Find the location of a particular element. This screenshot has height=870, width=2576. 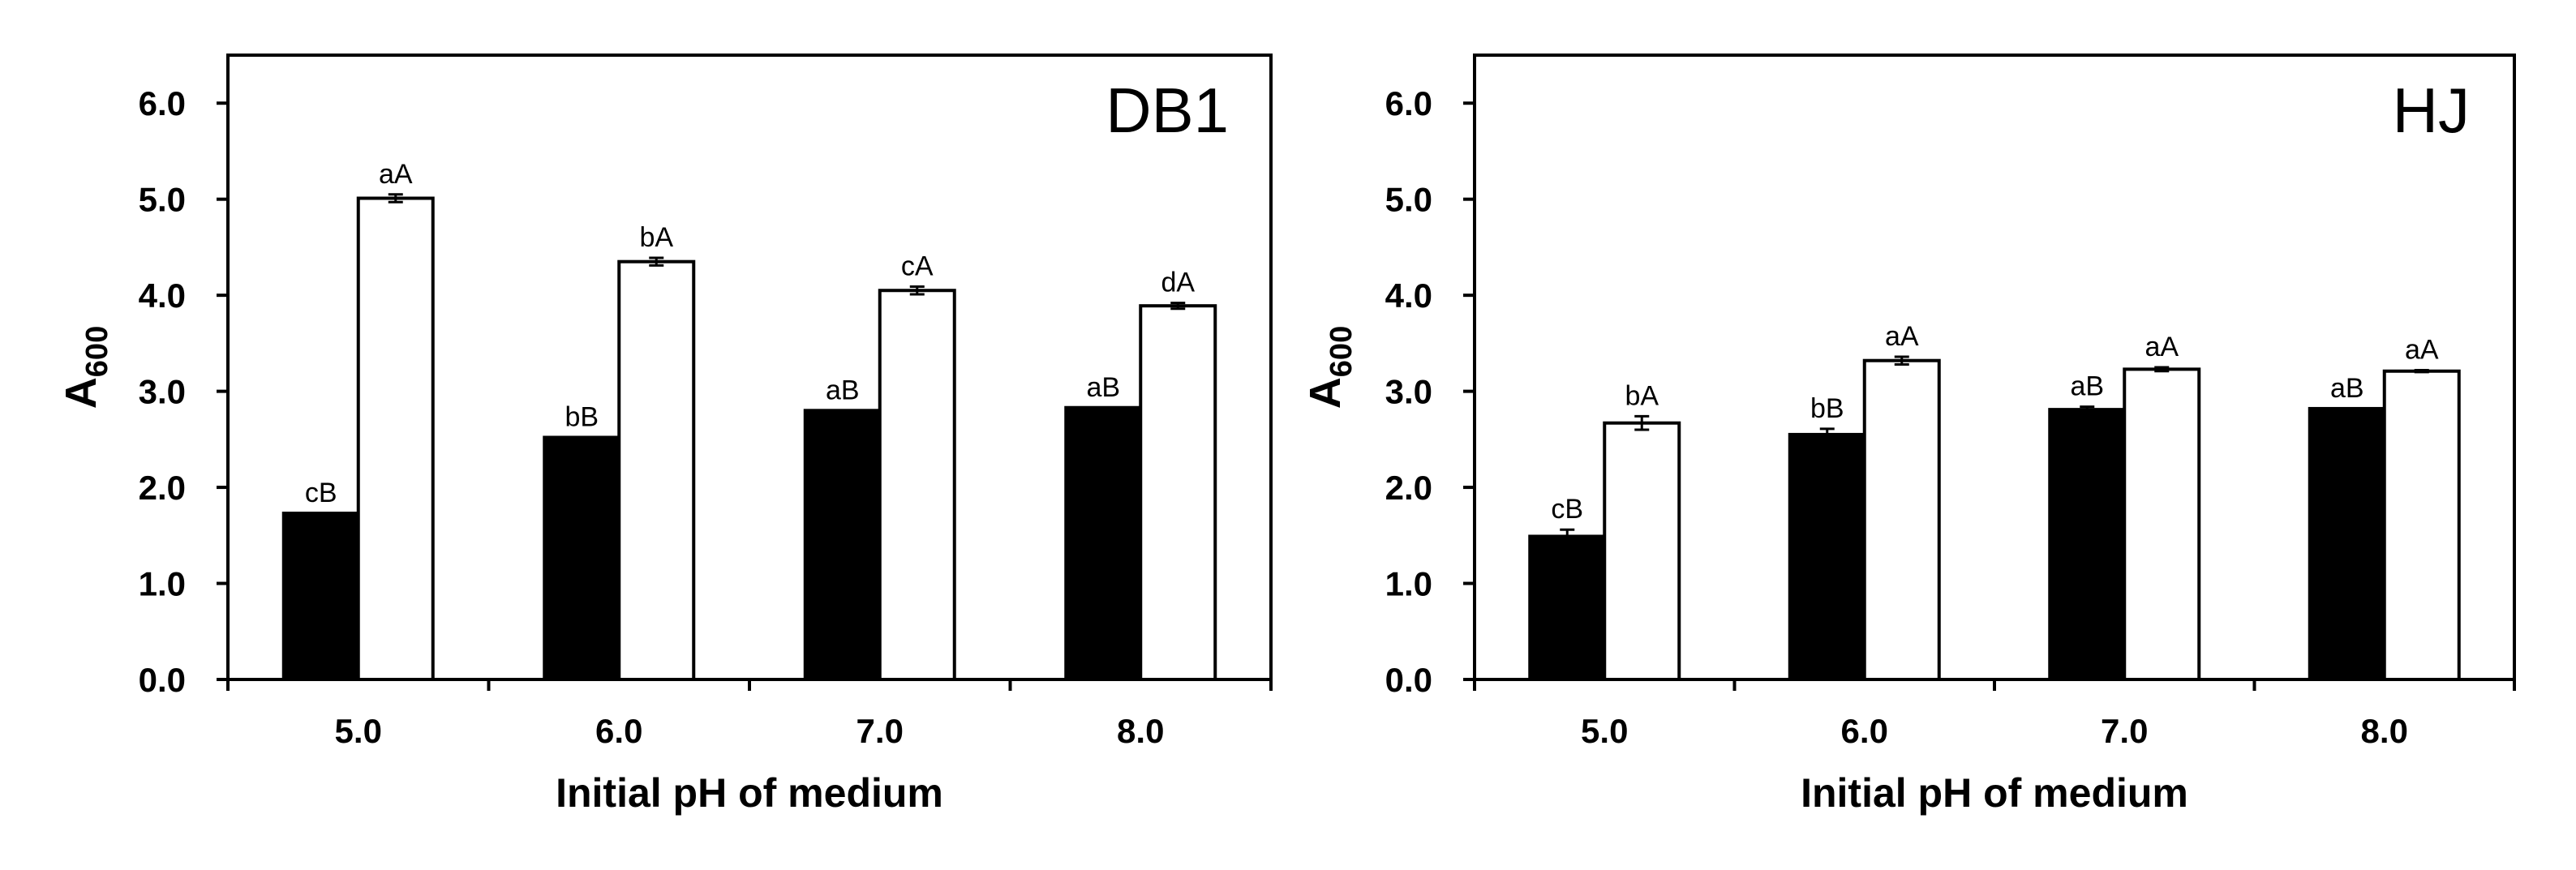

data-label: dA is located at coordinates (1178, 283).